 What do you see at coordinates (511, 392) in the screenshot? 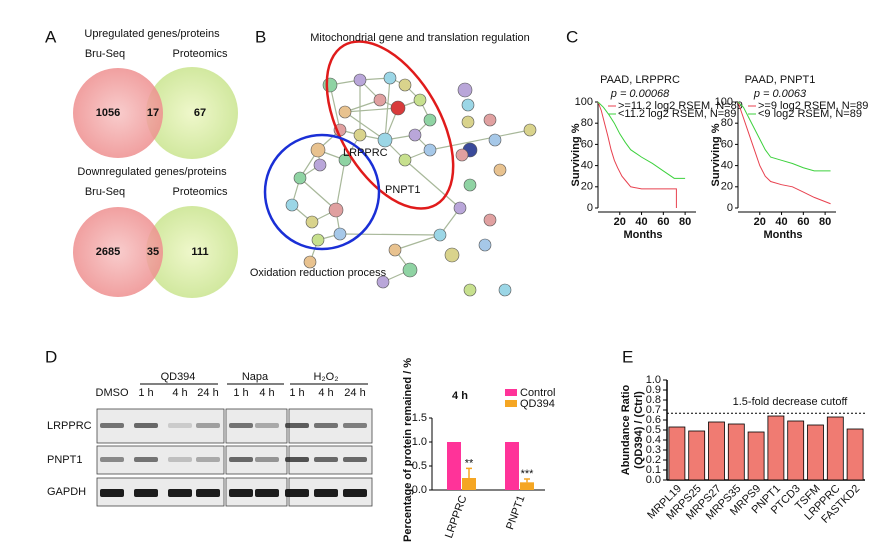
I see `legend-swatch` at bounding box center [511, 392].